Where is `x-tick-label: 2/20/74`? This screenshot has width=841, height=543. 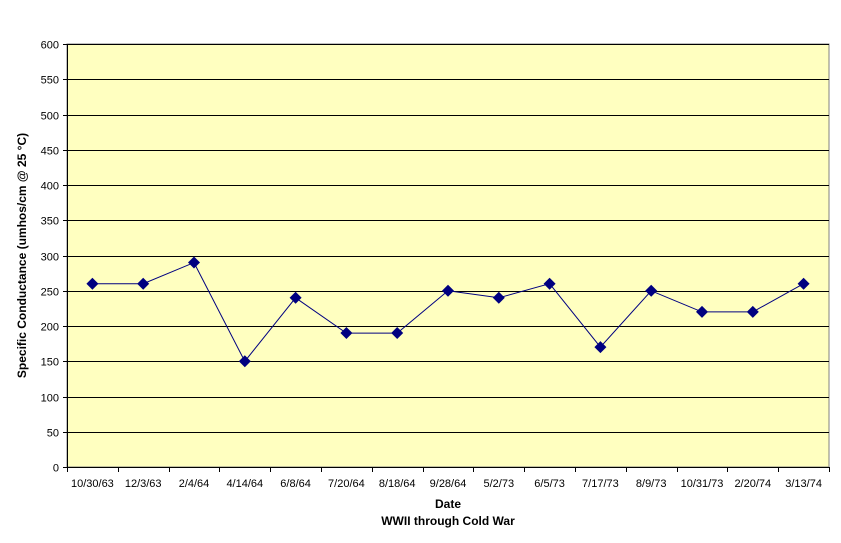
x-tick-label: 2/20/74 is located at coordinates (752, 484).